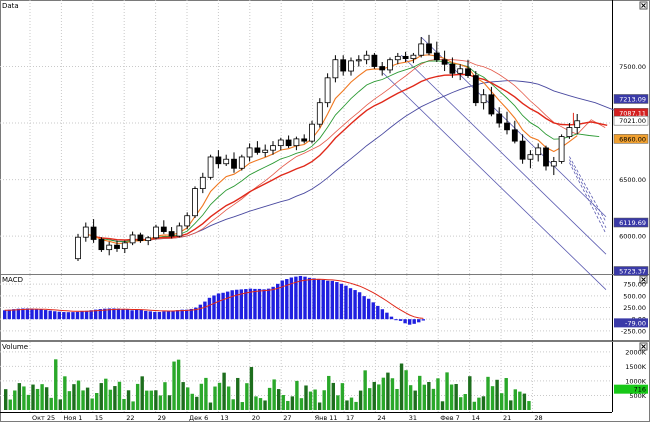 The image size is (650, 422). I want to click on macd-panel-title: MACD, so click(12, 280).